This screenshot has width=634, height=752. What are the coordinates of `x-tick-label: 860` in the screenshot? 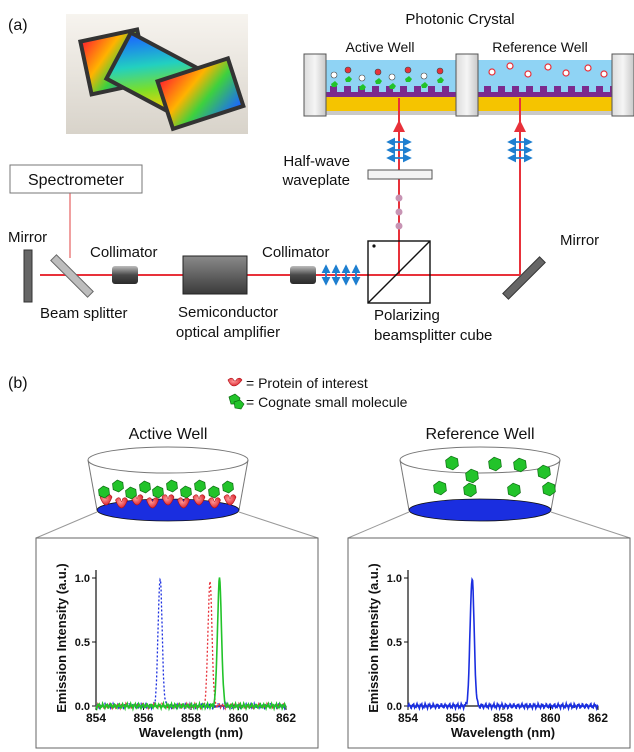 It's located at (550, 718).